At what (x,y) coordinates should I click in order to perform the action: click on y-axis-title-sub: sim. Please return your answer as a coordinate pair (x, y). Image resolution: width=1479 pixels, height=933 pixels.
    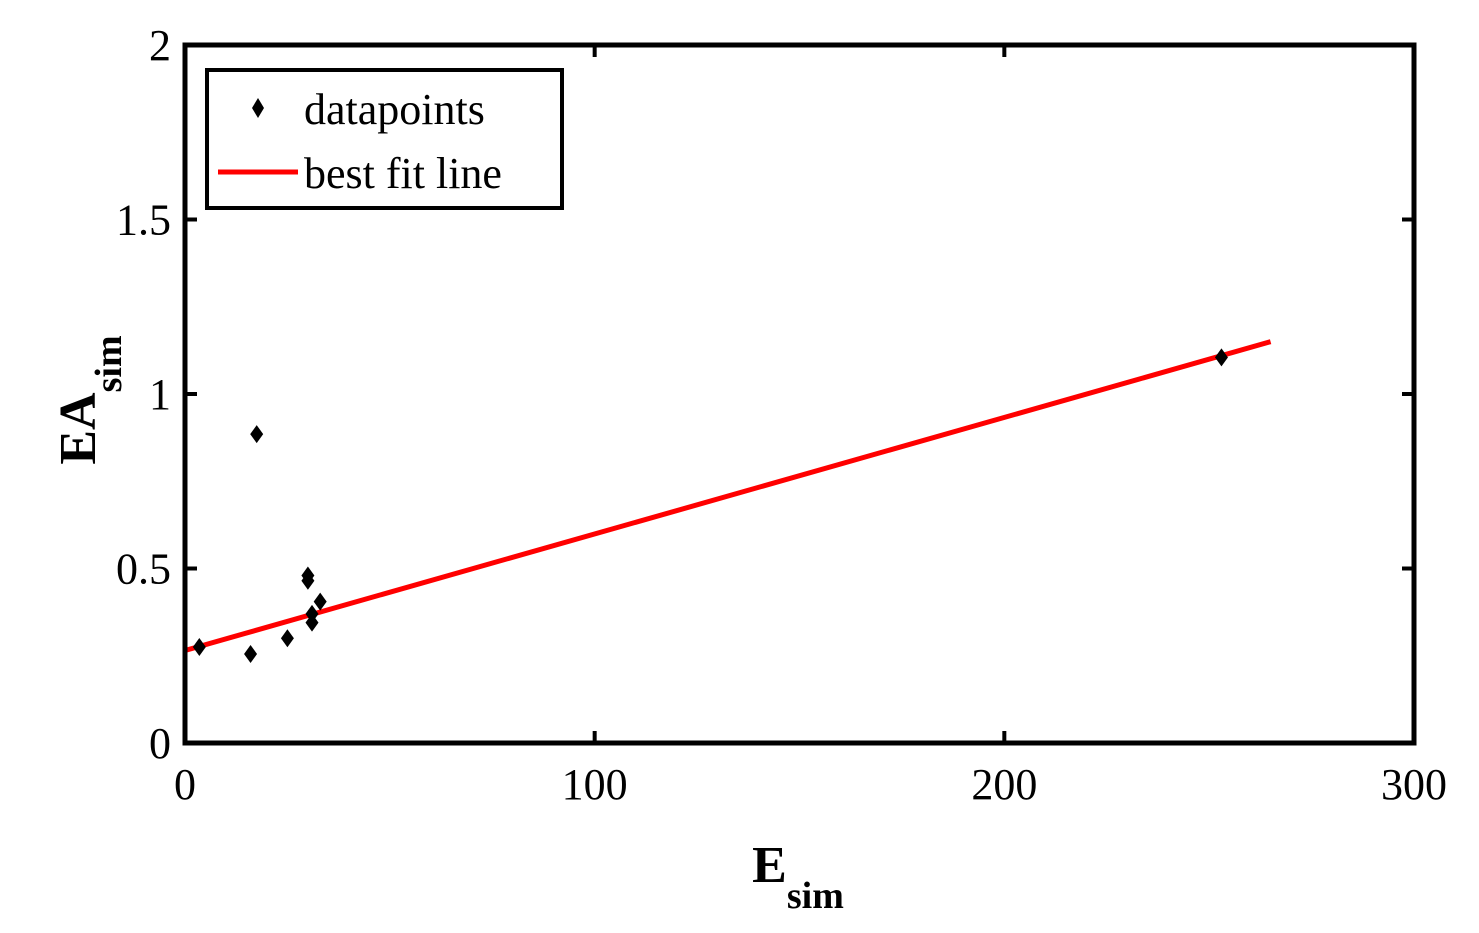
    Looking at the image, I should click on (109, 363).